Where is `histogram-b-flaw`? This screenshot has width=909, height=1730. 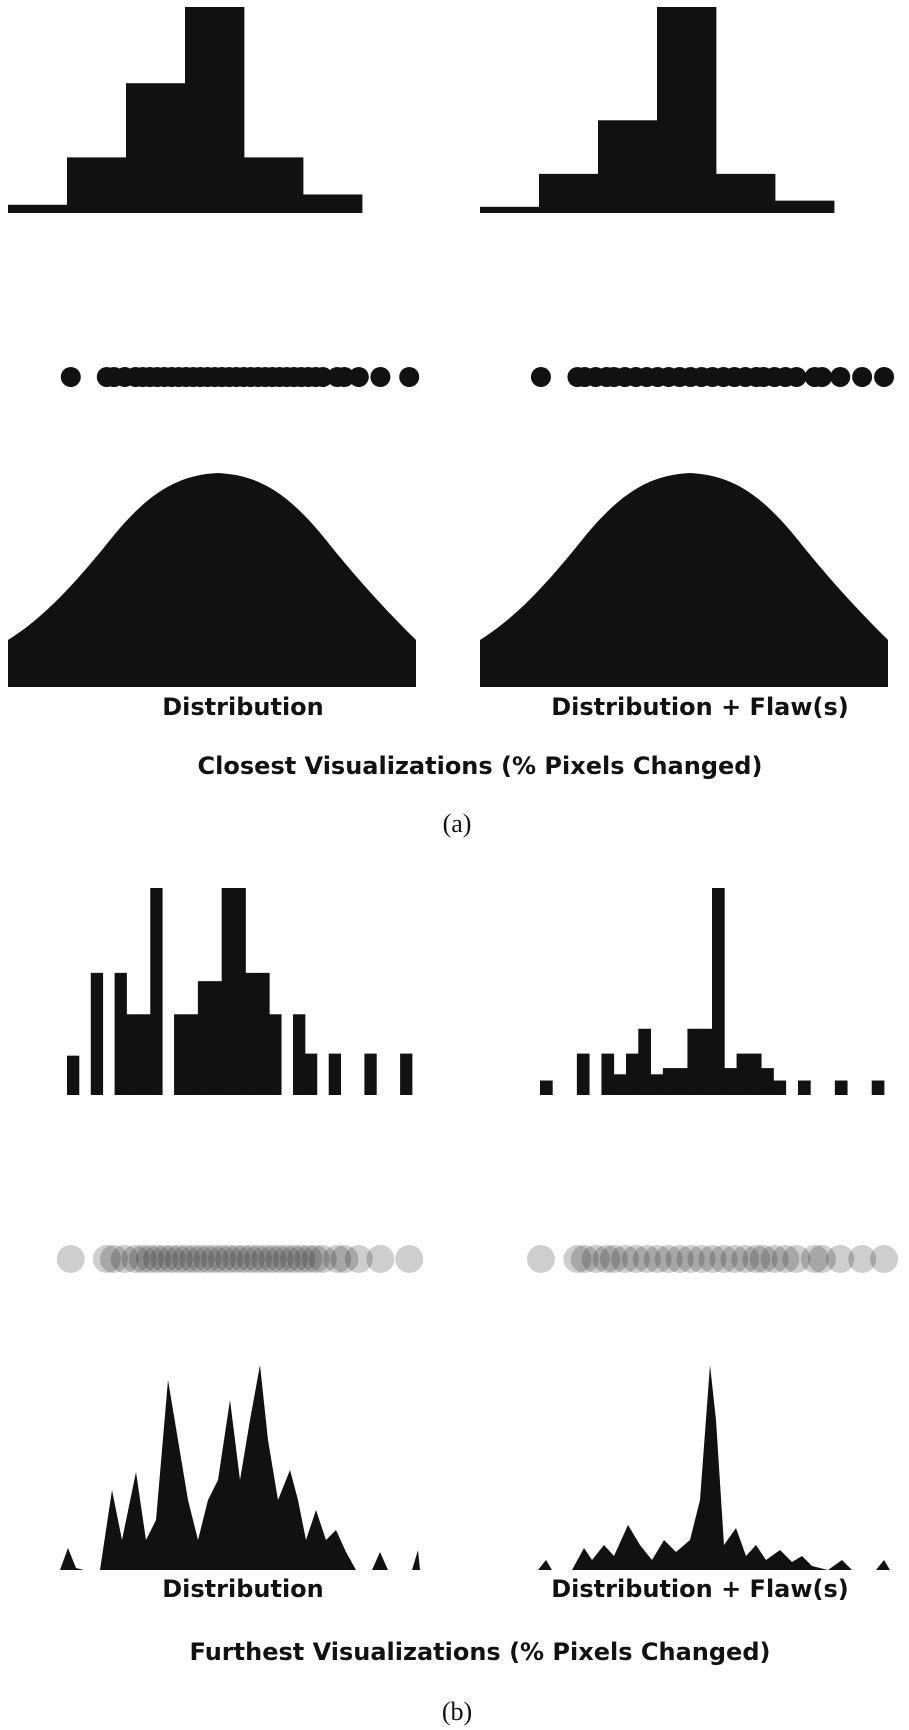 histogram-b-flaw is located at coordinates (712, 991).